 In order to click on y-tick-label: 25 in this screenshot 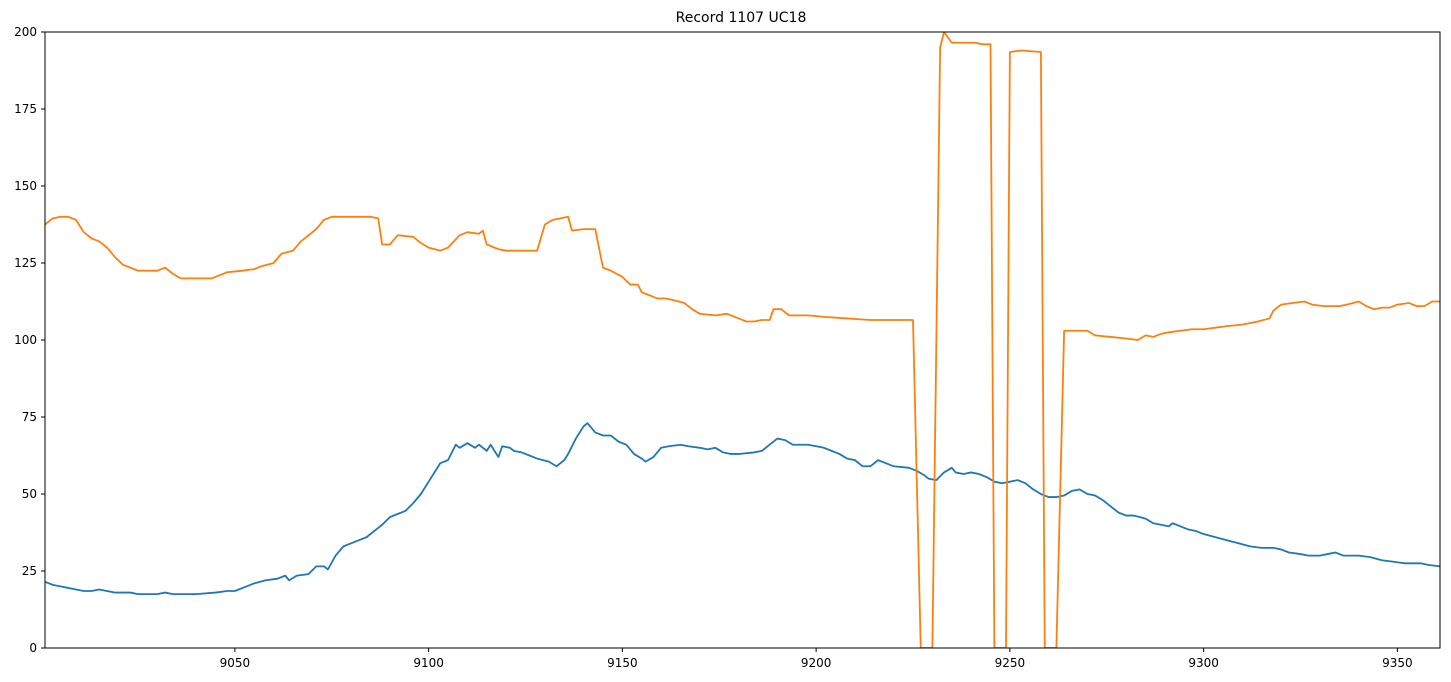, I will do `click(29, 571)`.